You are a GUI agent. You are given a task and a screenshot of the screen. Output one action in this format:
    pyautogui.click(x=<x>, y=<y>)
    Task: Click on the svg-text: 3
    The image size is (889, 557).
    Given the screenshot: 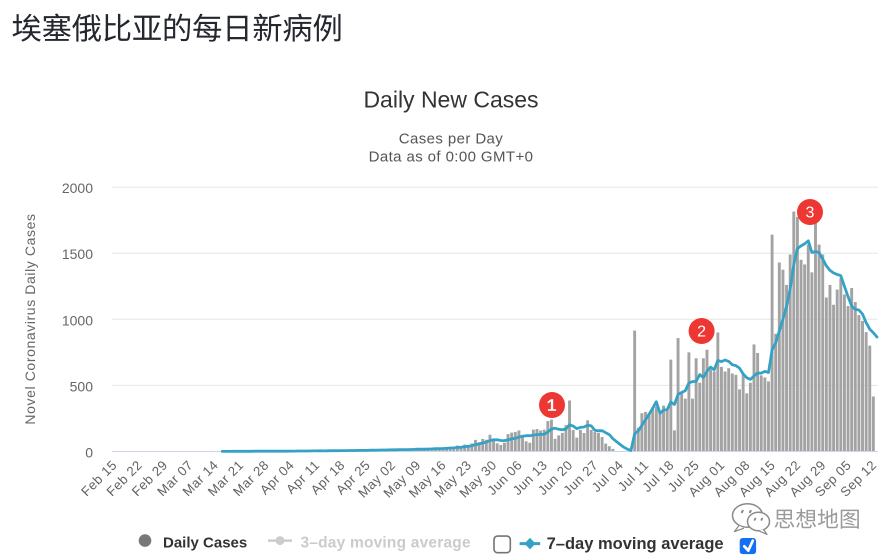 What is the action you would take?
    pyautogui.click(x=810, y=213)
    